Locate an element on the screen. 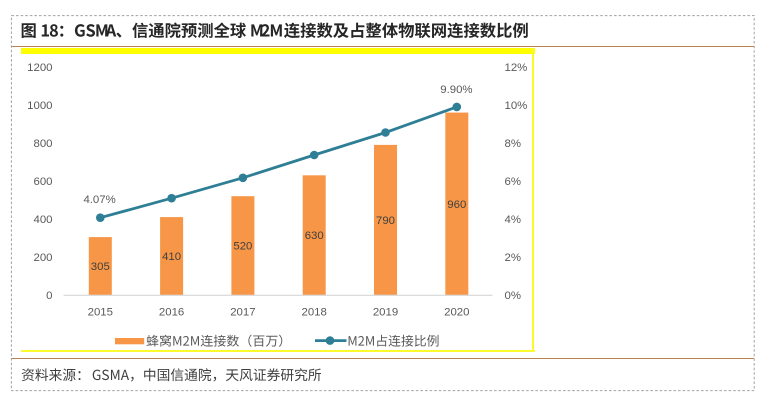 The width and height of the screenshot is (762, 402). svg-text: 0 is located at coordinates (49, 296).